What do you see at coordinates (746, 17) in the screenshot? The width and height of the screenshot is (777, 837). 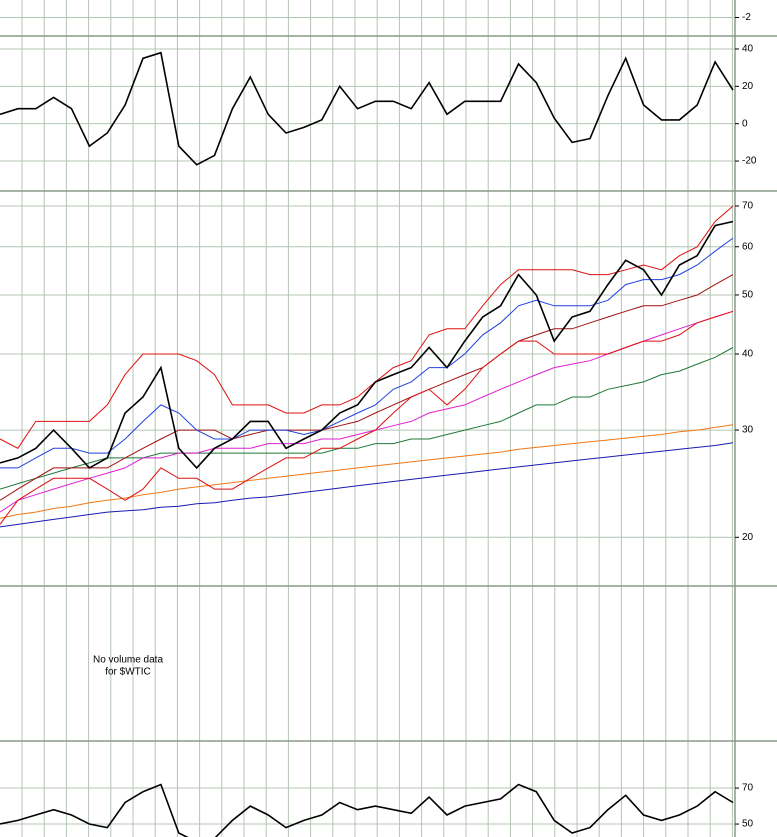 I see `y-tick-label: -2` at bounding box center [746, 17].